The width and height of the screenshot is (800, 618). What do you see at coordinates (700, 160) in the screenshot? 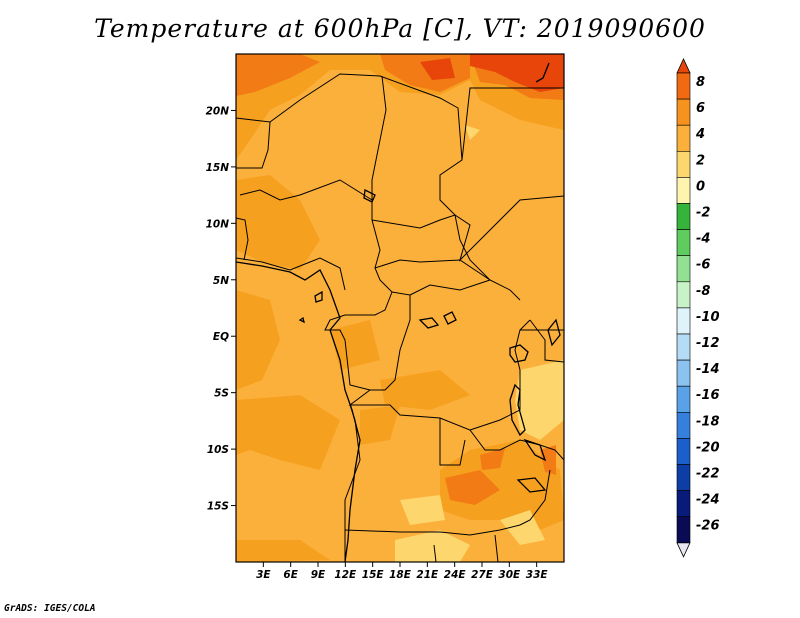
I see `colorbar-label: 2` at bounding box center [700, 160].